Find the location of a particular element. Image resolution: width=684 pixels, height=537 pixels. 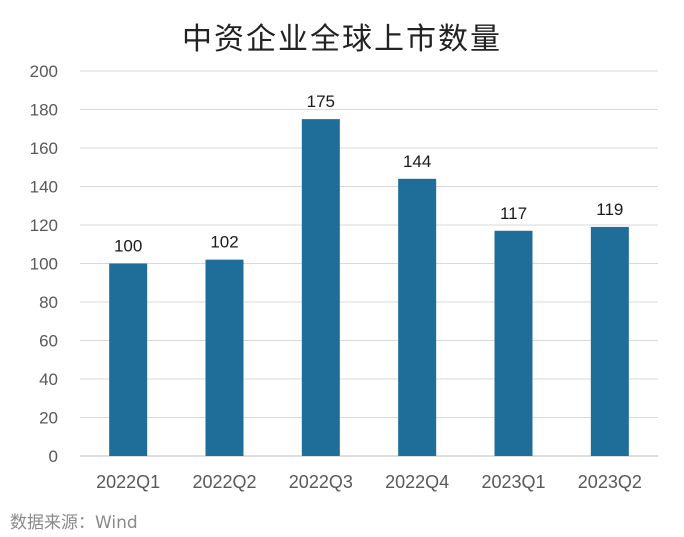

data-label: 100 is located at coordinates (128, 246).